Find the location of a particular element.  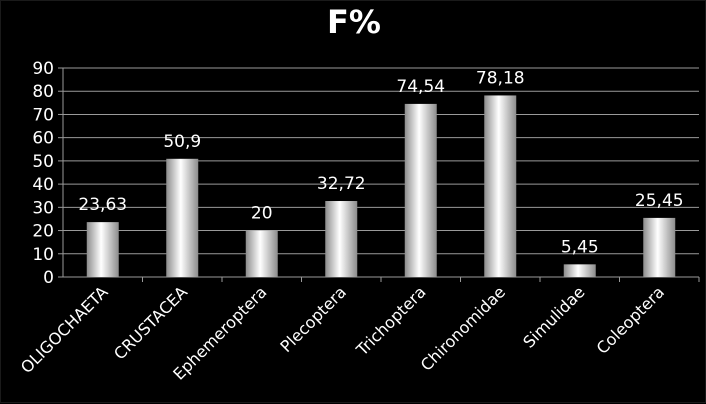

category-label: OLIGOCHAETA is located at coordinates (64, 329).